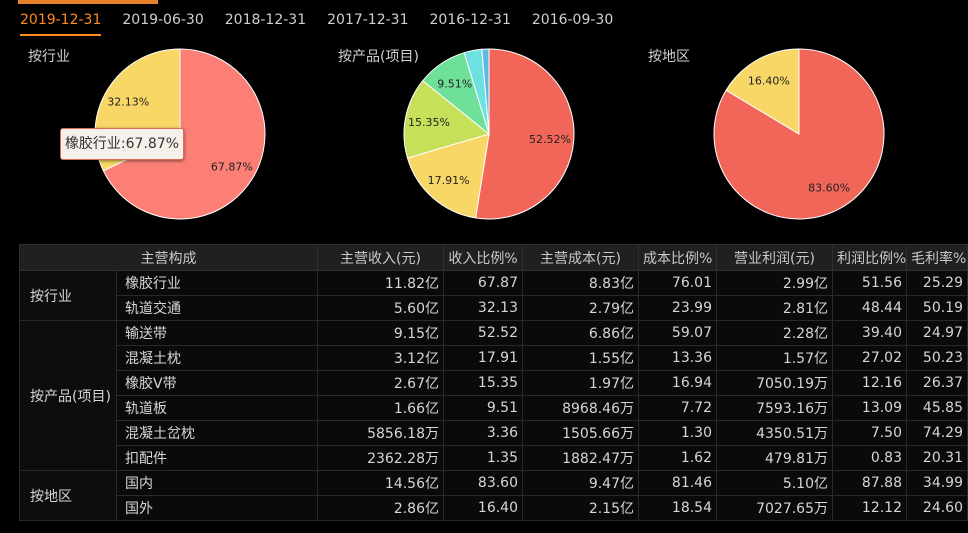 This screenshot has height=533, width=968. What do you see at coordinates (677, 458) in the screenshot?
I see `table-cell: 1.62` at bounding box center [677, 458].